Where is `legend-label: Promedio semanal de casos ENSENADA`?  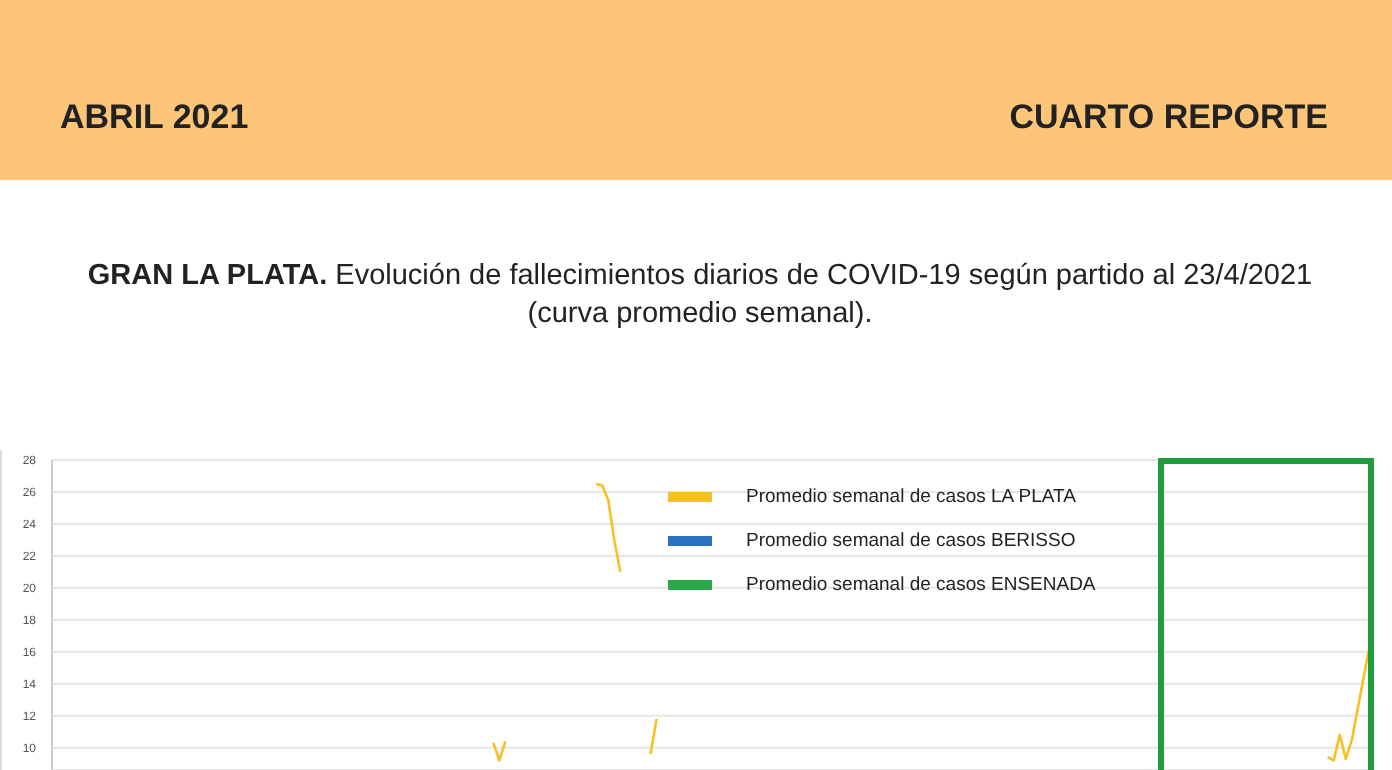 legend-label: Promedio semanal de casos ENSENADA is located at coordinates (921, 584).